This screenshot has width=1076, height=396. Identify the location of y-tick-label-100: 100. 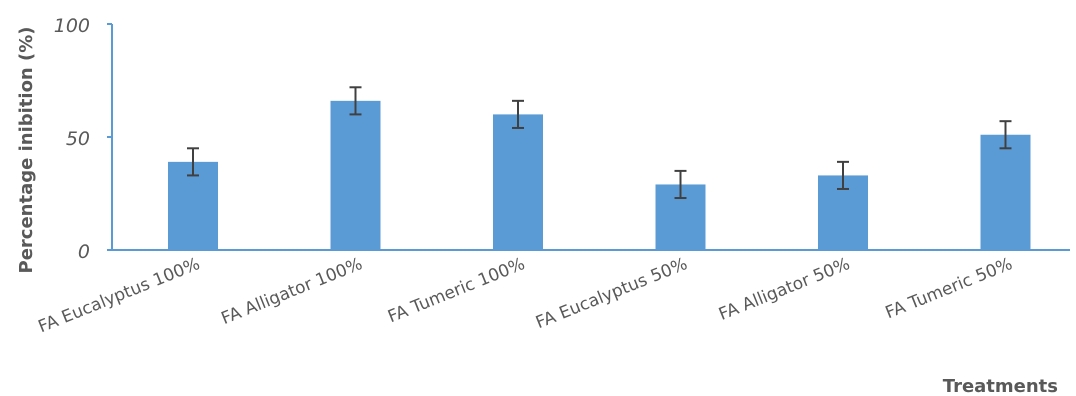
(72, 26).